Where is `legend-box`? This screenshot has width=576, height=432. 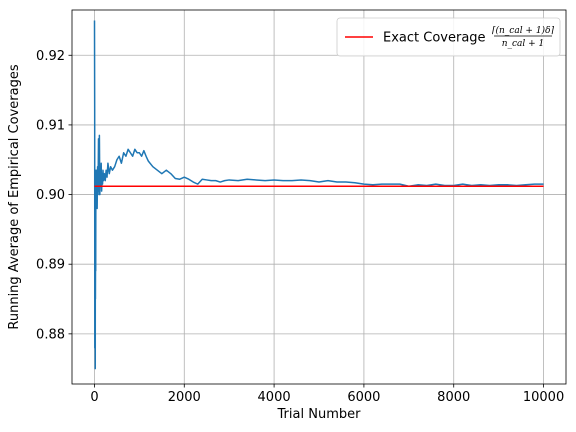
legend-box is located at coordinates (448, 37).